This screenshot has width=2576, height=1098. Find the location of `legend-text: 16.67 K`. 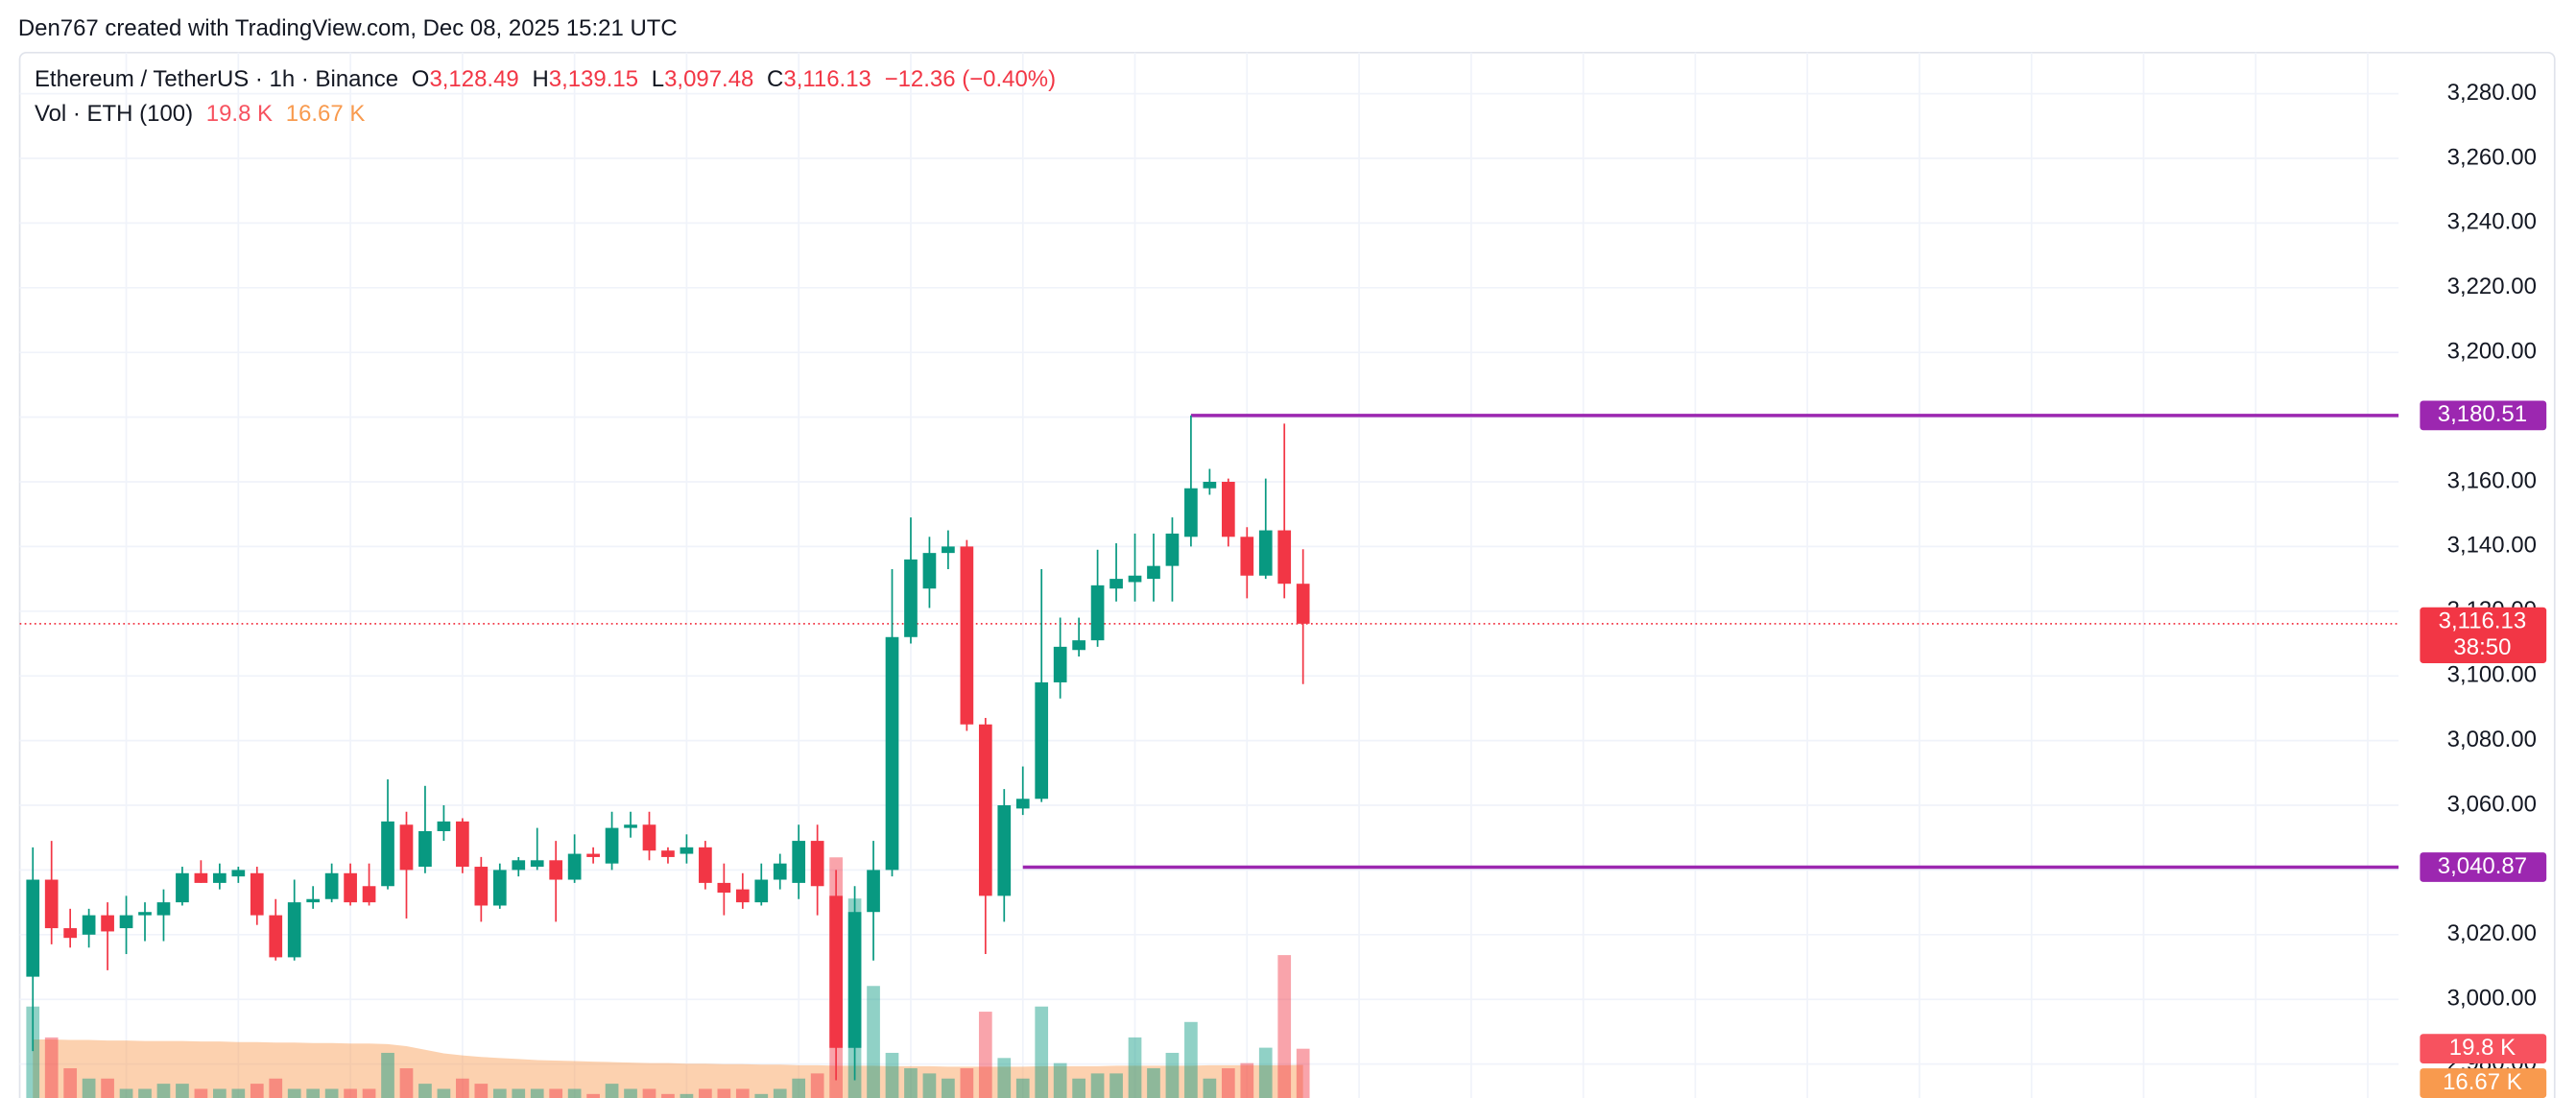

legend-text: 16.67 K is located at coordinates (326, 114).